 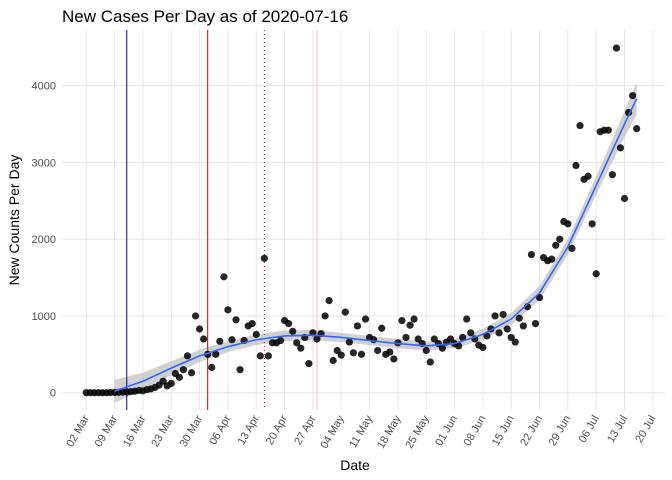 What do you see at coordinates (277, 430) in the screenshot?
I see `x-tick-label: 20 Apr` at bounding box center [277, 430].